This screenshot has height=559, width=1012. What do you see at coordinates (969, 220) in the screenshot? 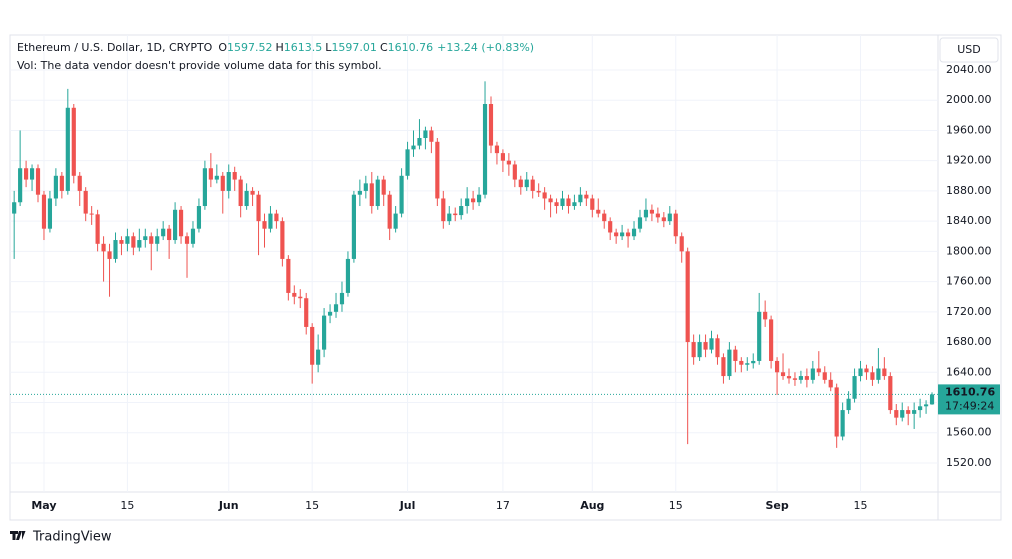
I see `y-tick-label: 1840.00` at bounding box center [969, 220].